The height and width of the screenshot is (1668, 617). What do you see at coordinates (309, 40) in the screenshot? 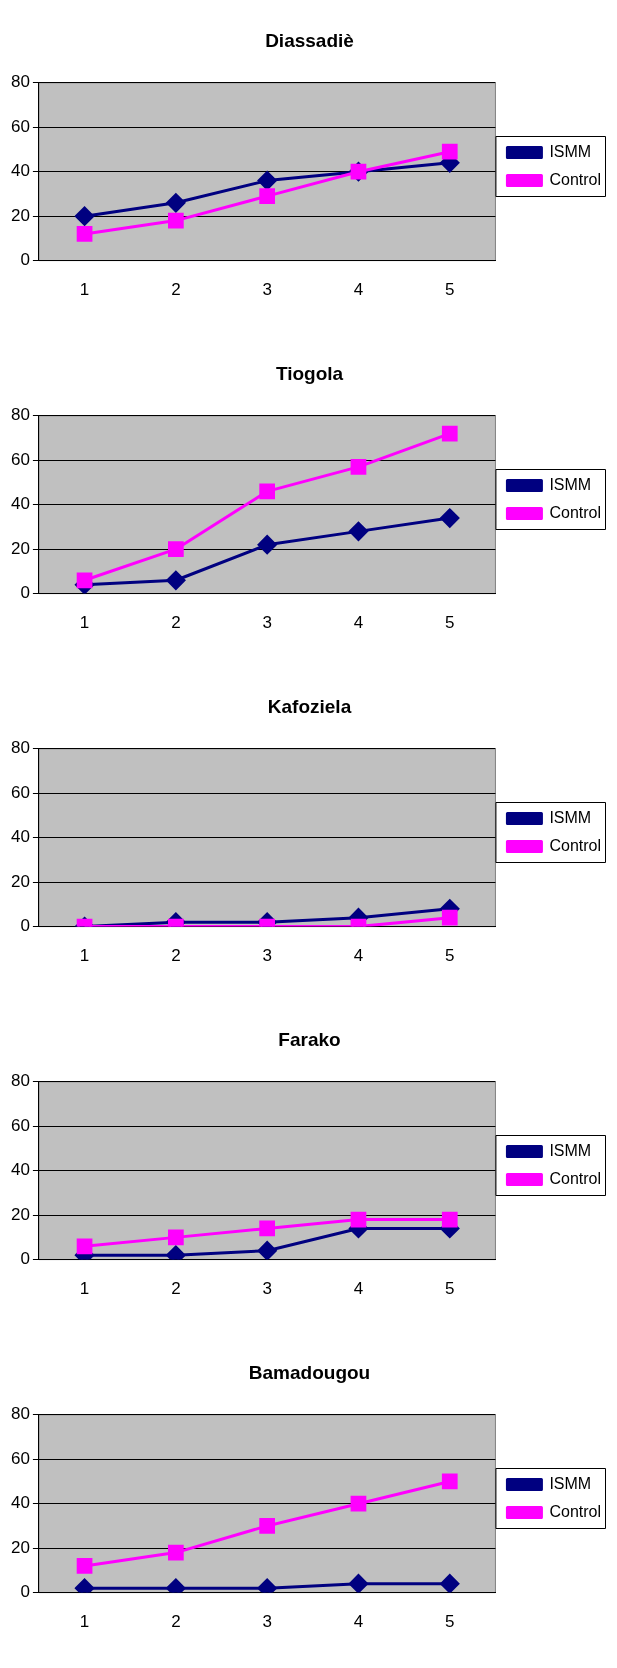
I see `chart-title: Diassadiè` at bounding box center [309, 40].